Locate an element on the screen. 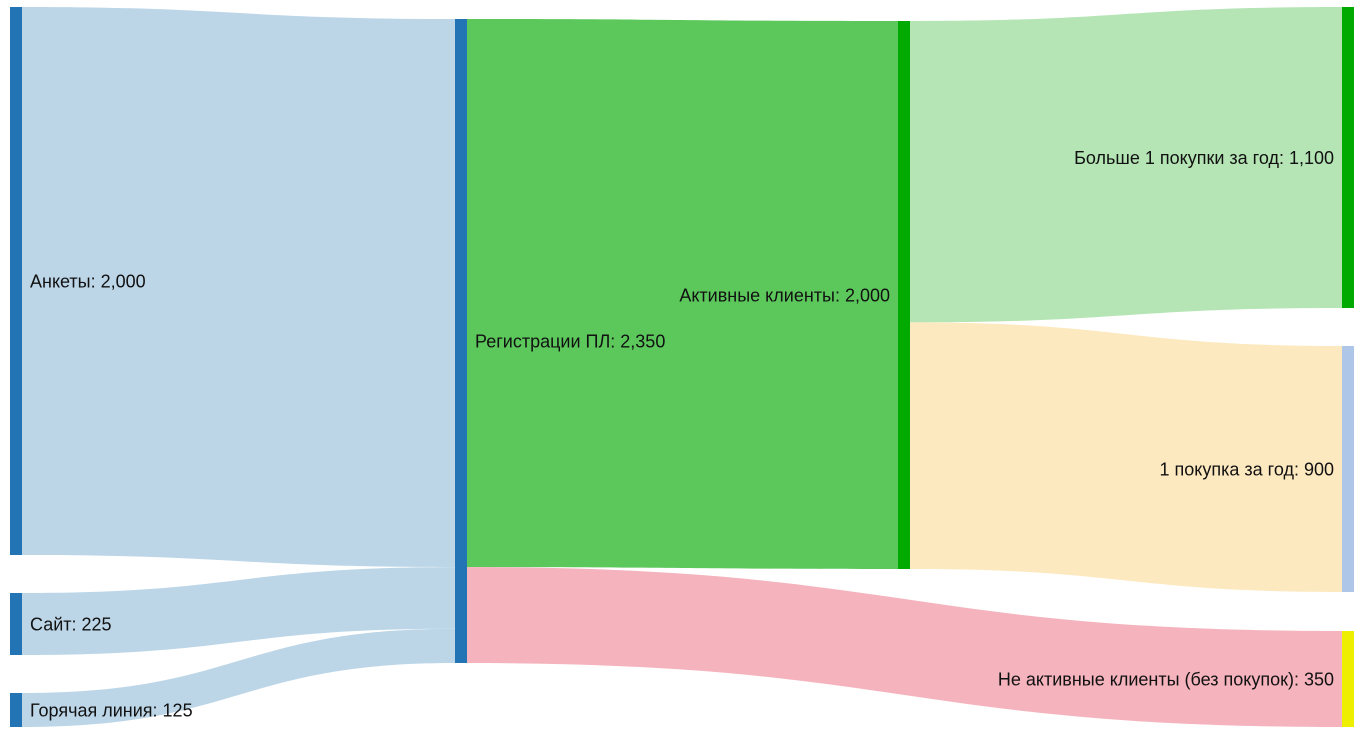 Image resolution: width=1371 pixels, height=741 pixels. node-label-bolshe1: Больше 1 покупки за год: 1,100 is located at coordinates (1204, 158).